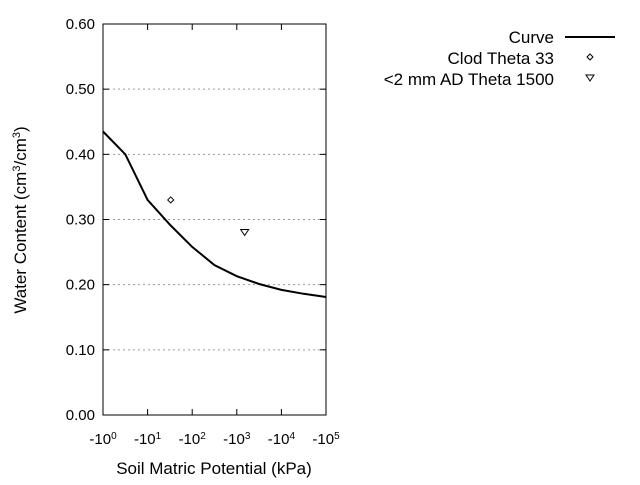 The image size is (640, 485). What do you see at coordinates (80, 24) in the screenshot?
I see `y-tick-label: 0.60` at bounding box center [80, 24].